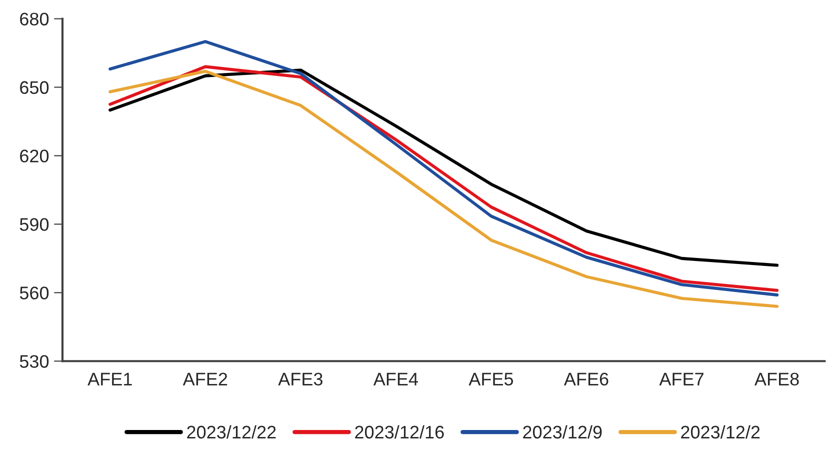 This screenshot has width=833, height=469. Describe the element at coordinates (110, 379) in the screenshot. I see `x-tick-label: AFE1` at that location.